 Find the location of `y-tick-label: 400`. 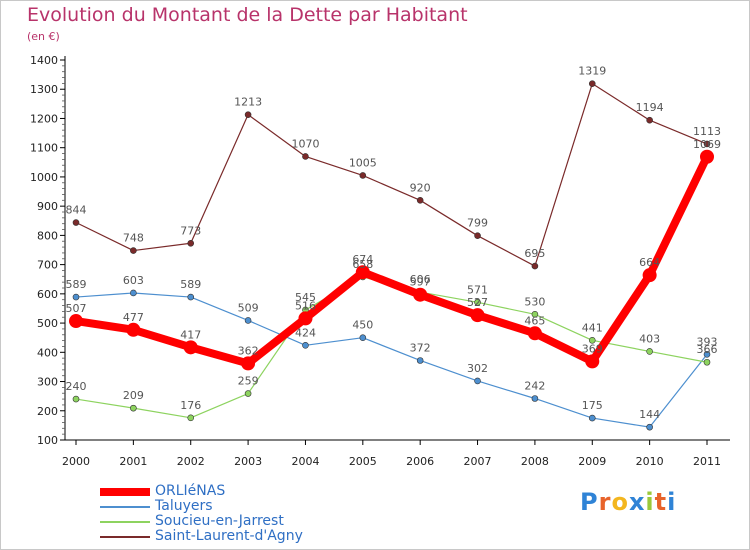

y-tick-label: 400 is located at coordinates (47, 352).